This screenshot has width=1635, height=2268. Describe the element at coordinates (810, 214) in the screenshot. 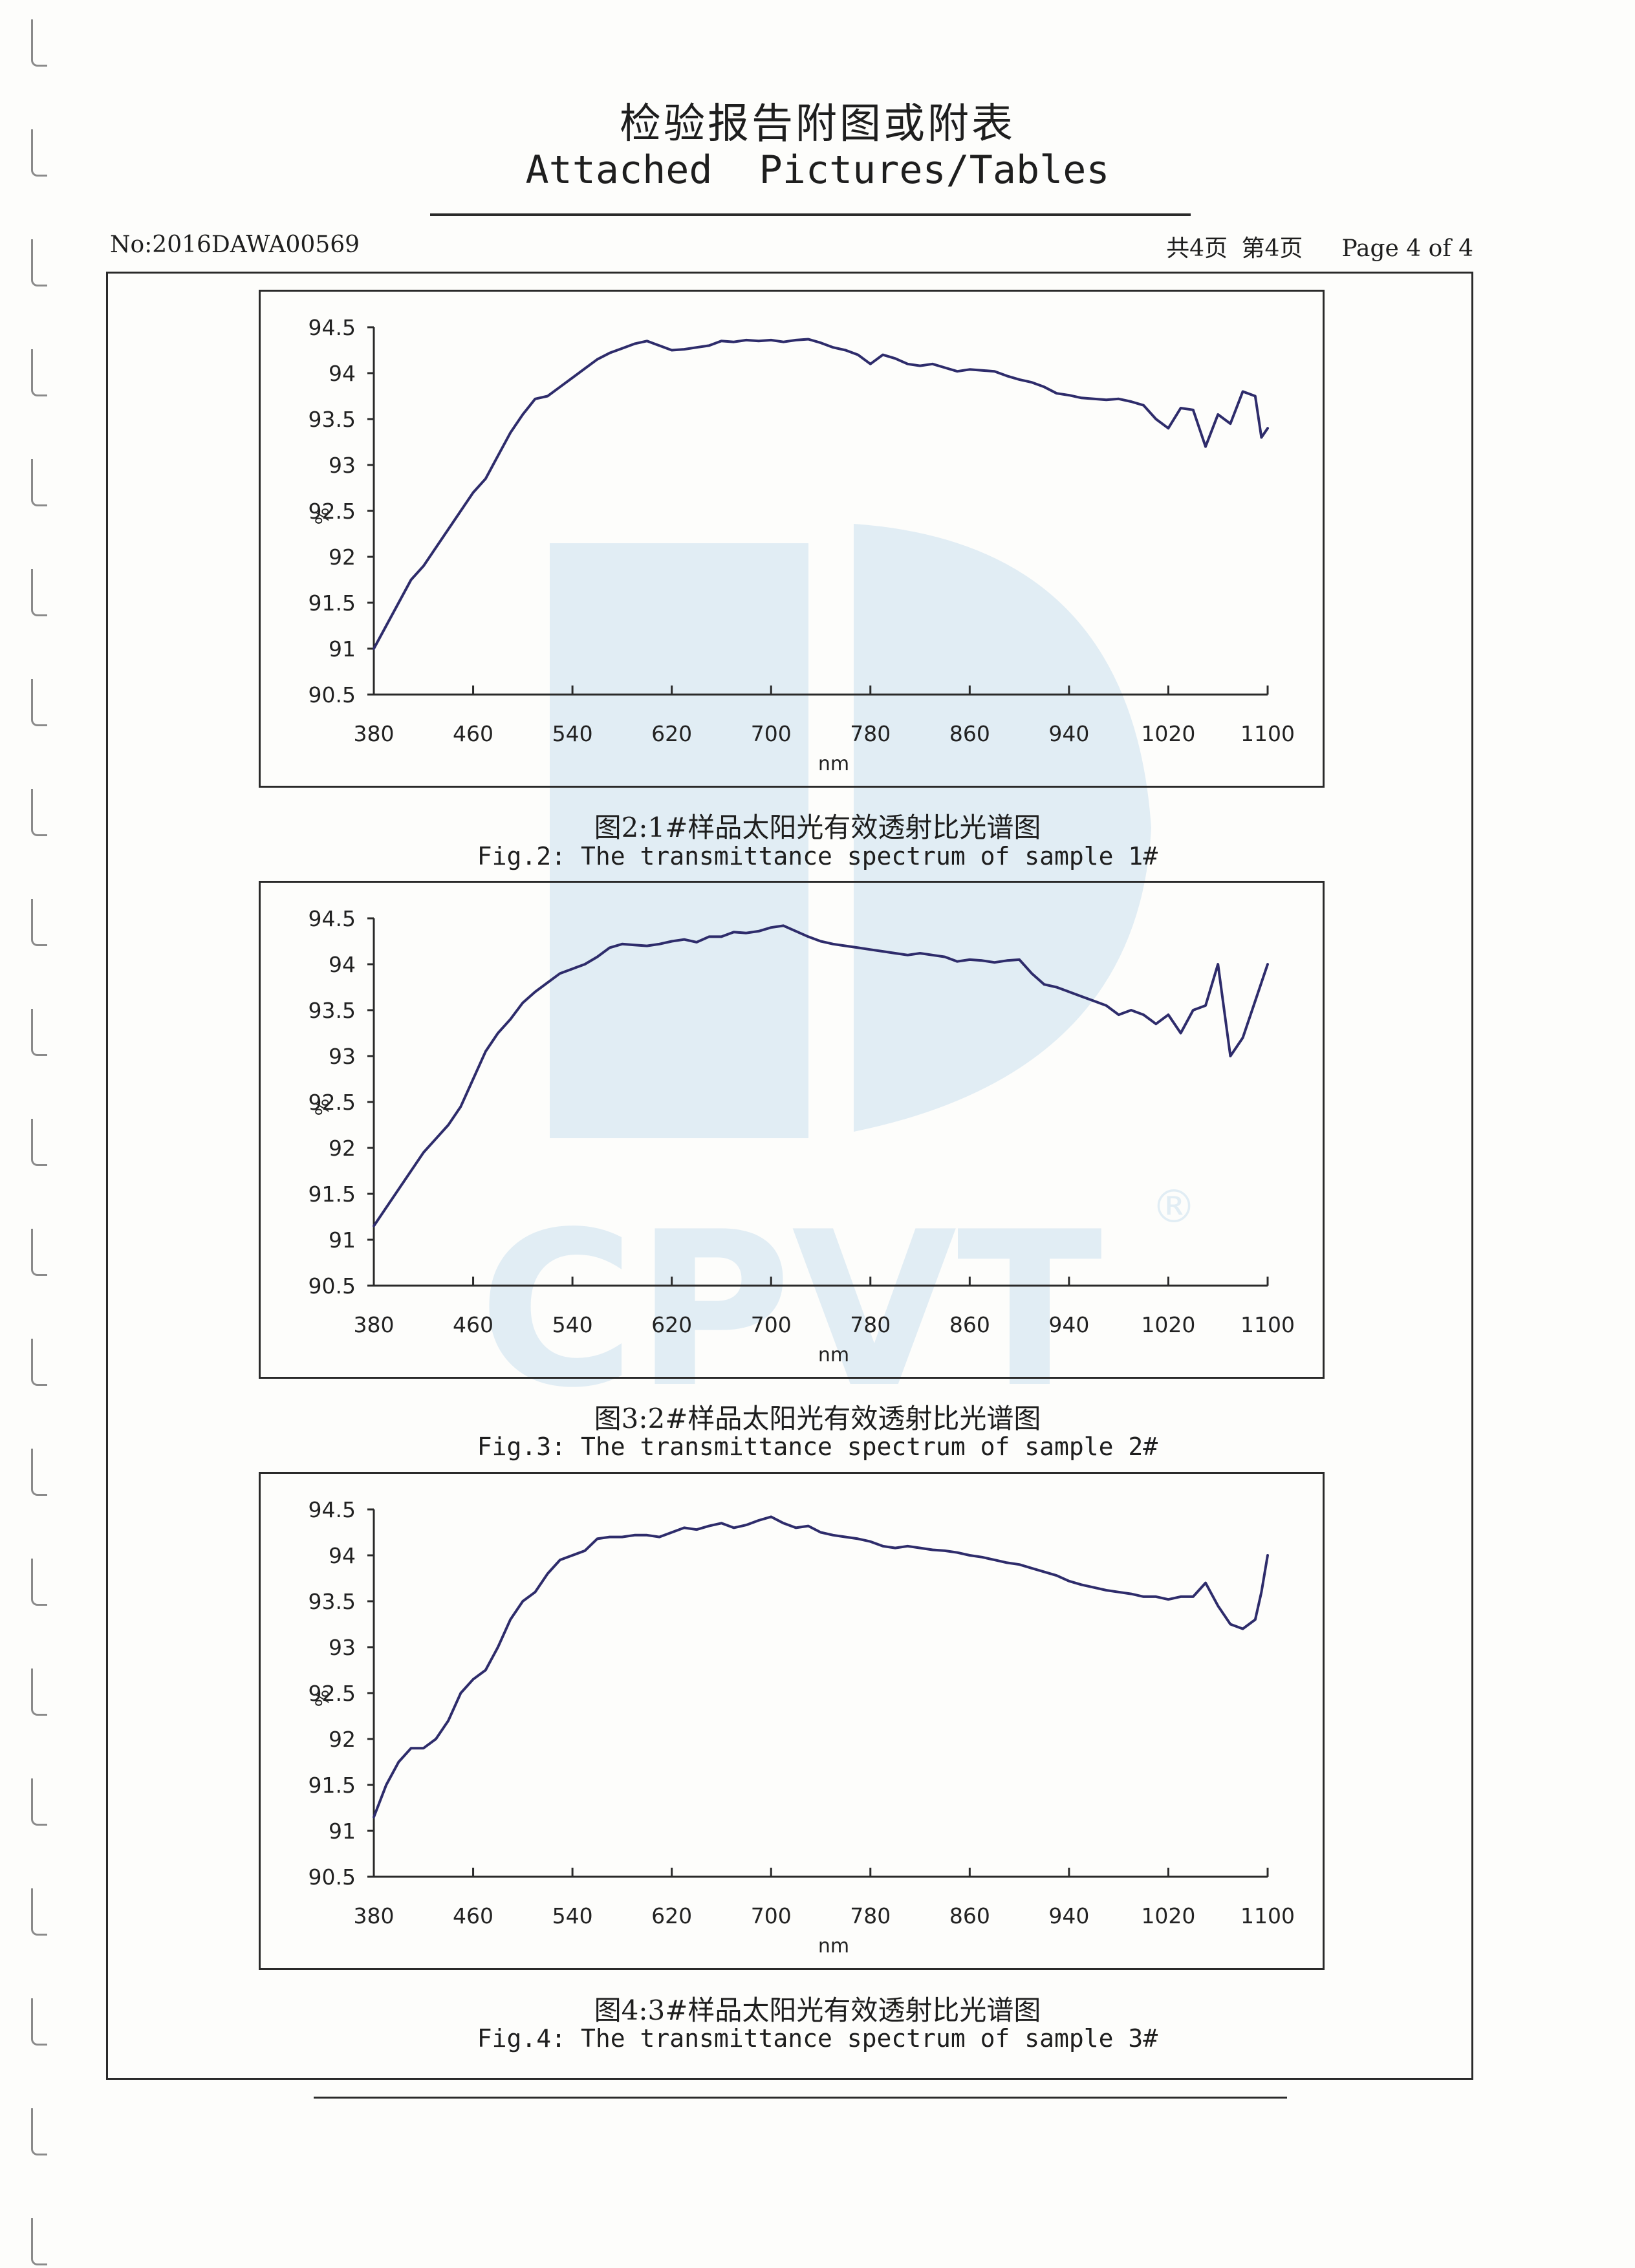

I see `title-underline` at that location.